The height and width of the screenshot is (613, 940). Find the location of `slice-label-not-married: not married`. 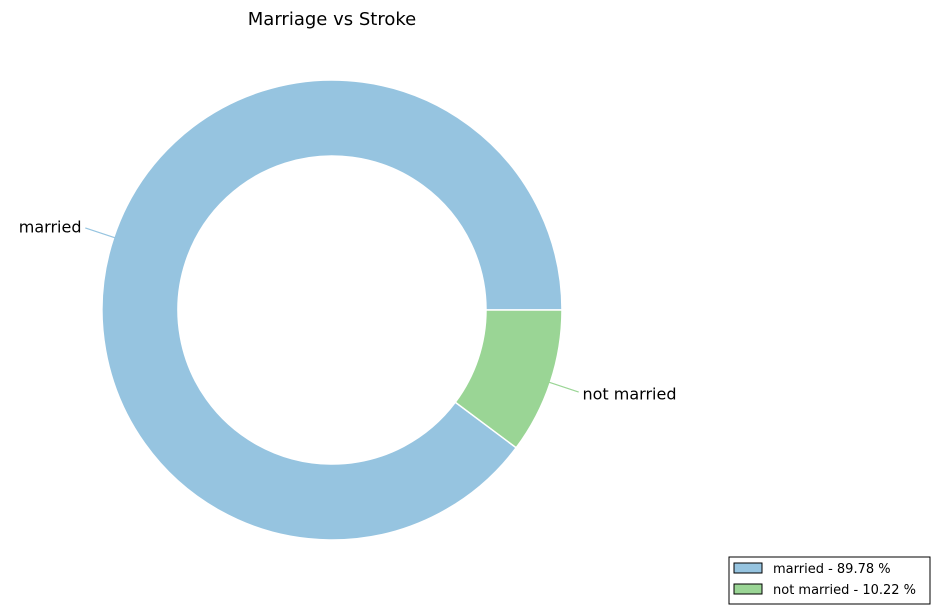

slice-label-not-married: not married is located at coordinates (630, 393).